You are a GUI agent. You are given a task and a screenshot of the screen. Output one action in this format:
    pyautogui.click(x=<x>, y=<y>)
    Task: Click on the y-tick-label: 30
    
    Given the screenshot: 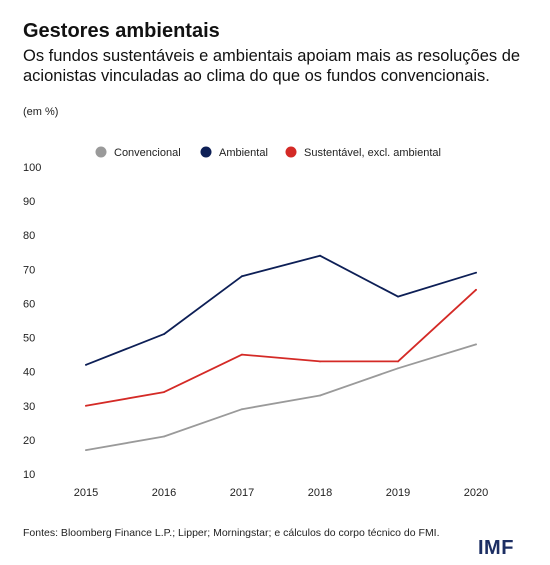 What is the action you would take?
    pyautogui.click(x=29, y=407)
    